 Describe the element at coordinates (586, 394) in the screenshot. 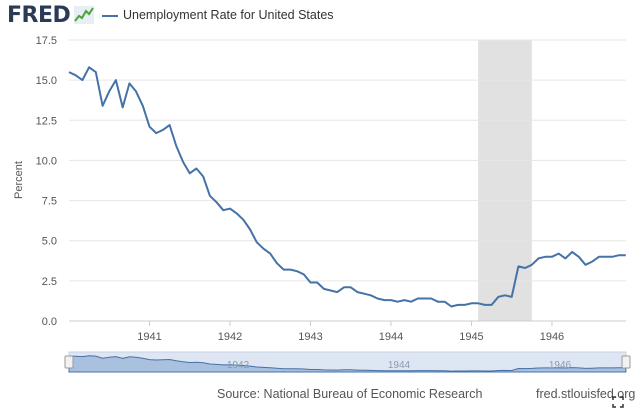

I see `fred-url-link: fred.stlouisfed.org` at that location.